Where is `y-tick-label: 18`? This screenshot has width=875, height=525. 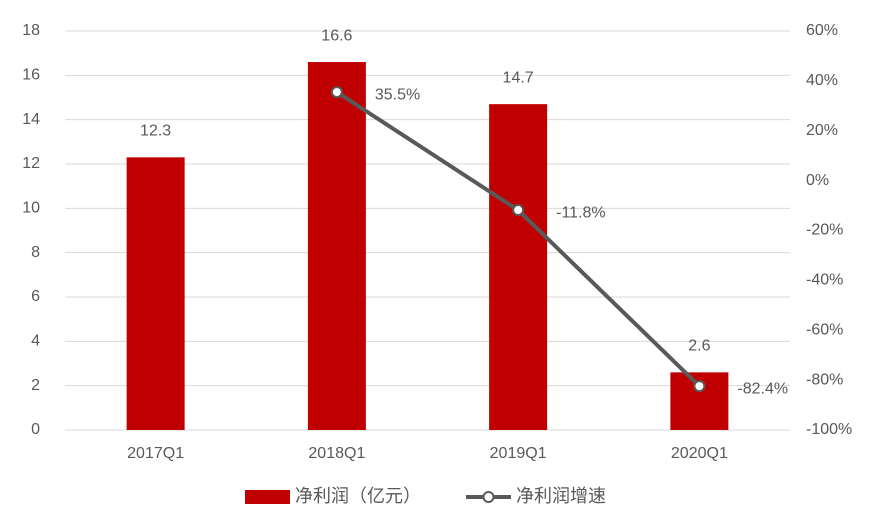
y-tick-label: 18 is located at coordinates (31, 30).